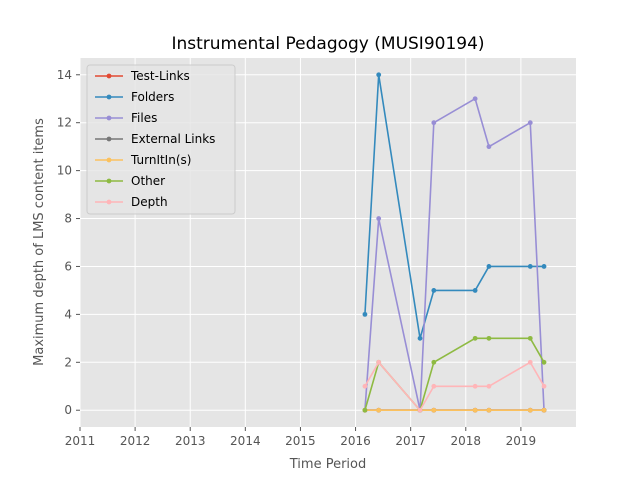  I want to click on legend-label: TurnItIn(s), so click(160, 160).